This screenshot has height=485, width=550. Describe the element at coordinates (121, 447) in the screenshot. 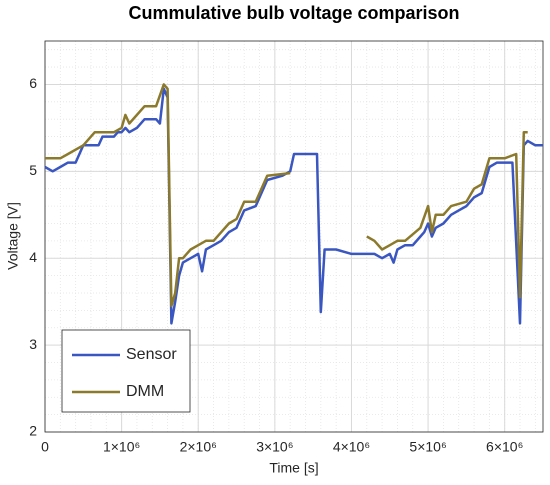

I see `x-tick-label: 1×10⁶` at that location.